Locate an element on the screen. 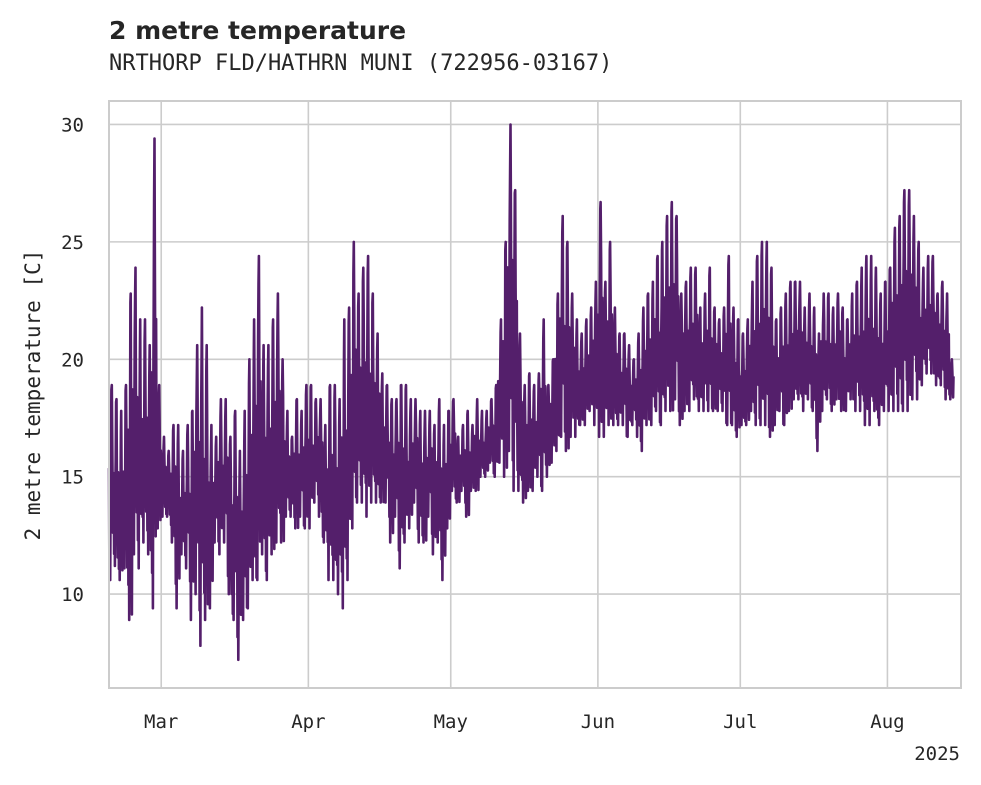  x-tick-label: Aug is located at coordinates (887, 722).